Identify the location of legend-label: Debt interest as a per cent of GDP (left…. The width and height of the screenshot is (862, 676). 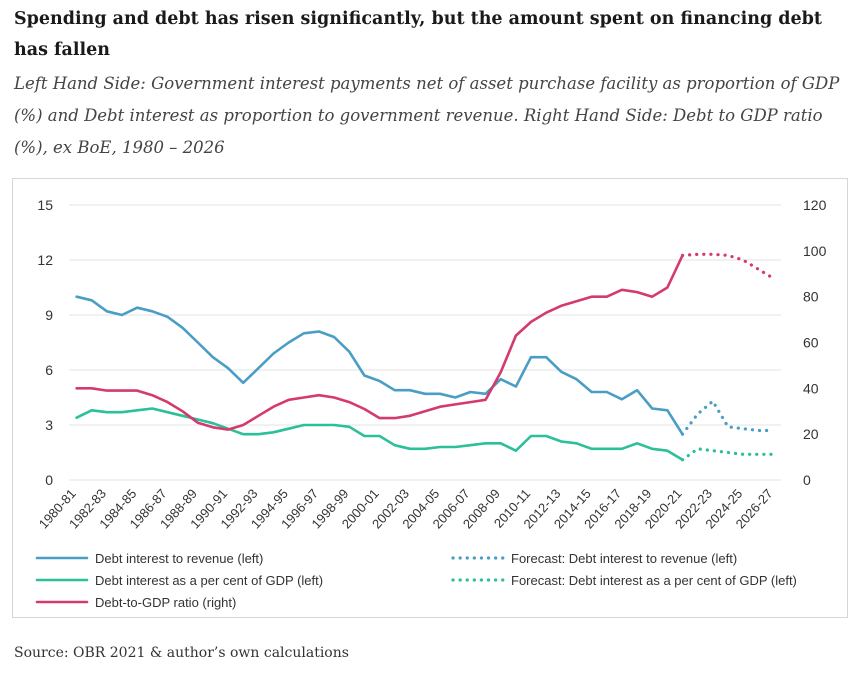
(209, 580).